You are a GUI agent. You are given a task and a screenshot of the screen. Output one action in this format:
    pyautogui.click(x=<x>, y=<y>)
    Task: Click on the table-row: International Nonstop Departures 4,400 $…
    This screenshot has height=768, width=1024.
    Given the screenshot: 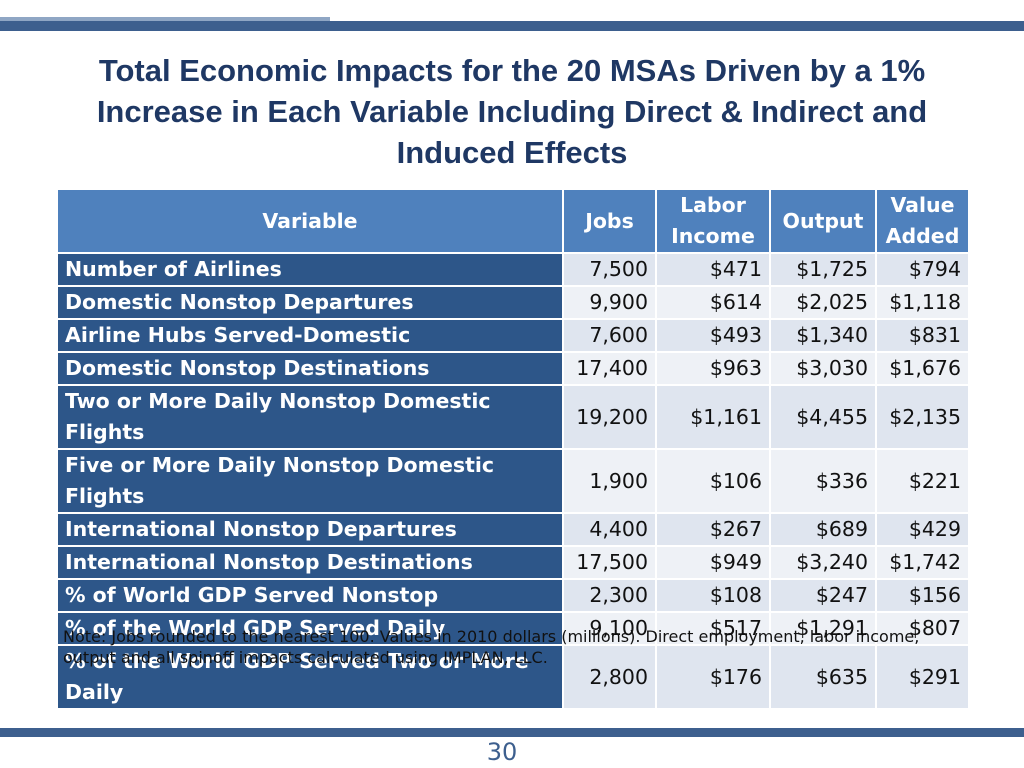 What is the action you would take?
    pyautogui.click(x=513, y=529)
    